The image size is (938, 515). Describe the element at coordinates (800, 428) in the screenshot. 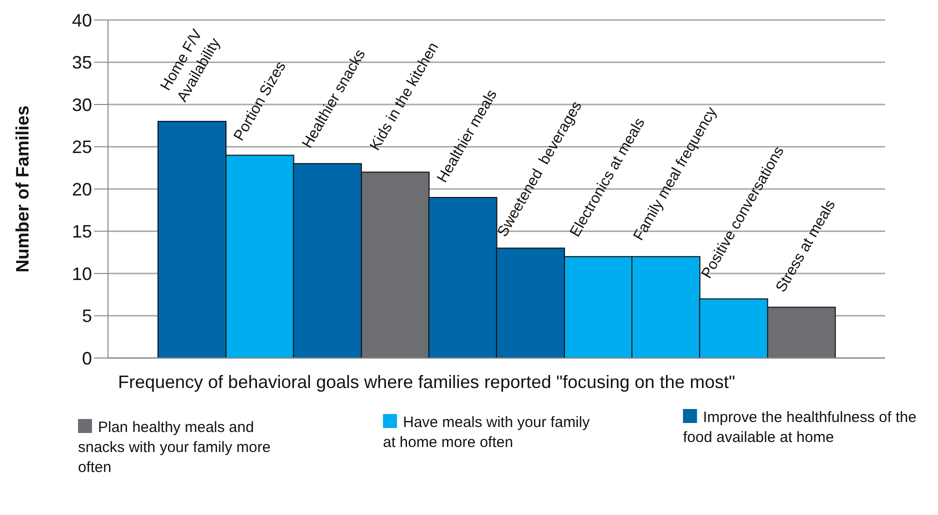

I see `legend-label: Improve the healthfulness of the food available at home` at that location.